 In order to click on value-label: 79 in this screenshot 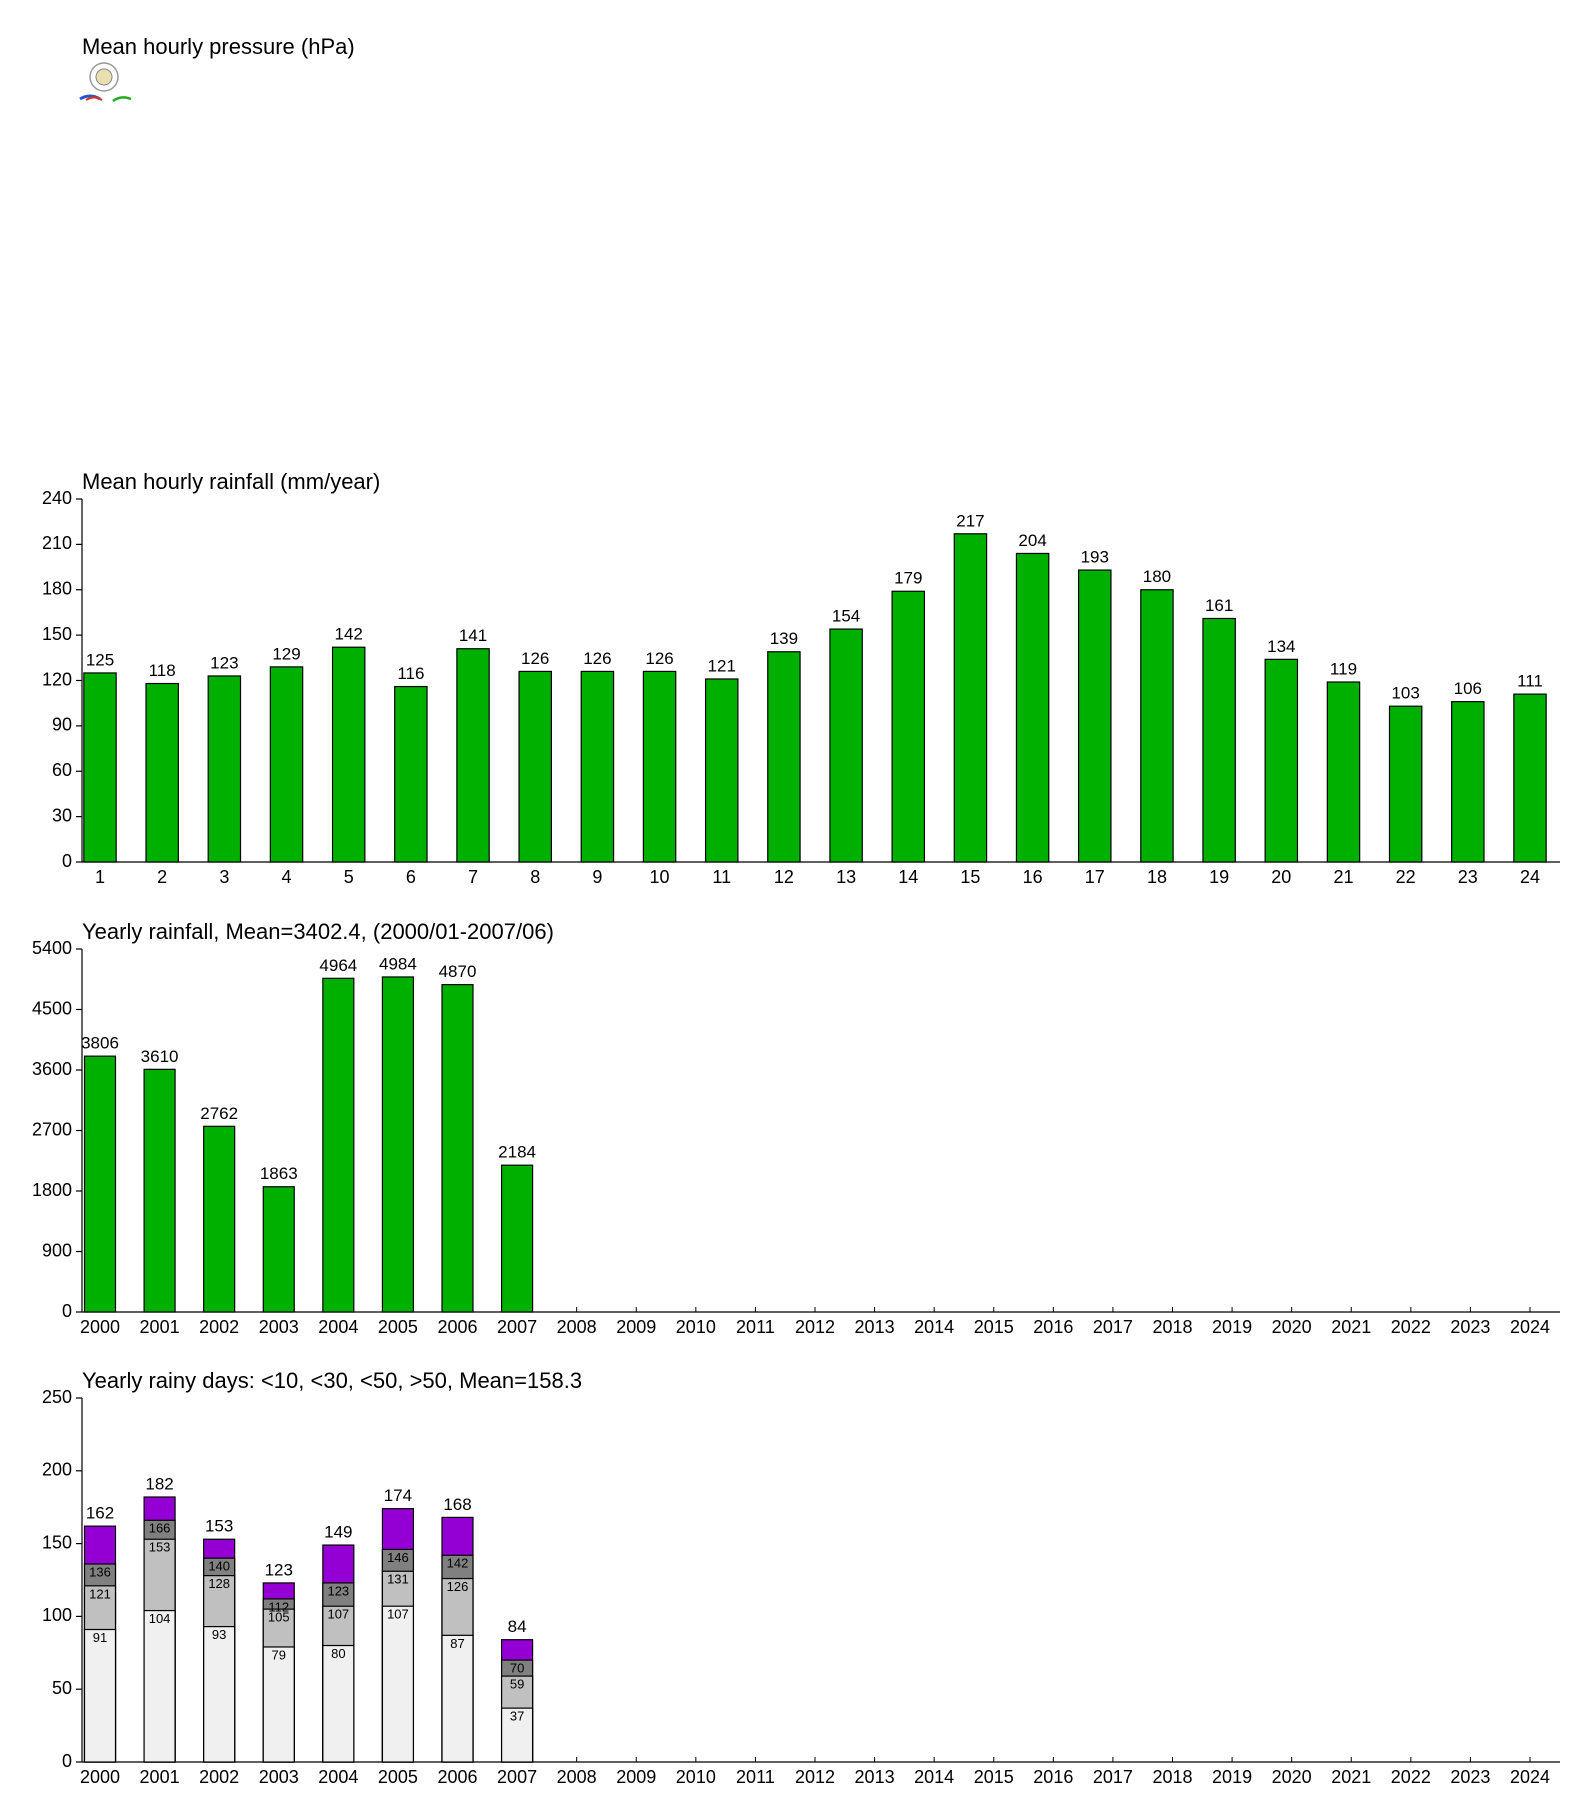, I will do `click(279, 1654)`.